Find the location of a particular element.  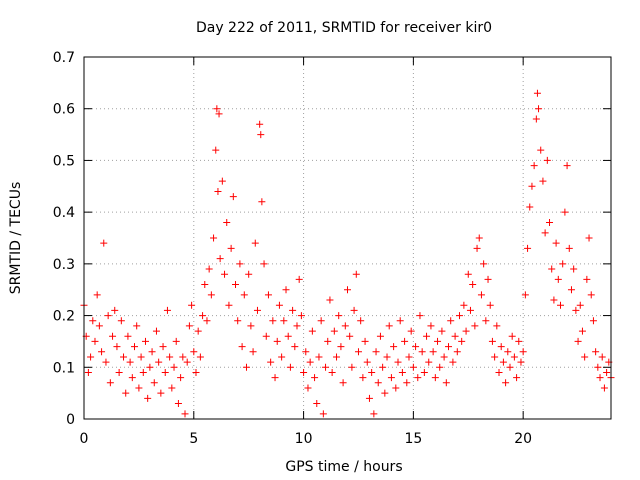

x-axis-label: GPS time / hours is located at coordinates (343, 467).